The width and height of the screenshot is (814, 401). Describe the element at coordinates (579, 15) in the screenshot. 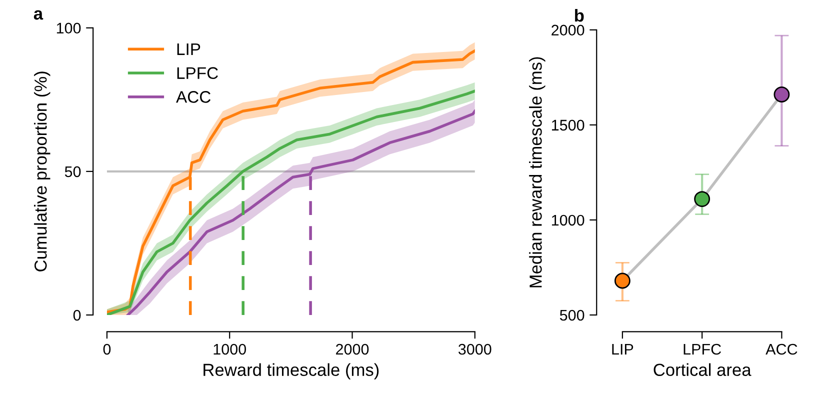

I see `chart-title: b` at that location.